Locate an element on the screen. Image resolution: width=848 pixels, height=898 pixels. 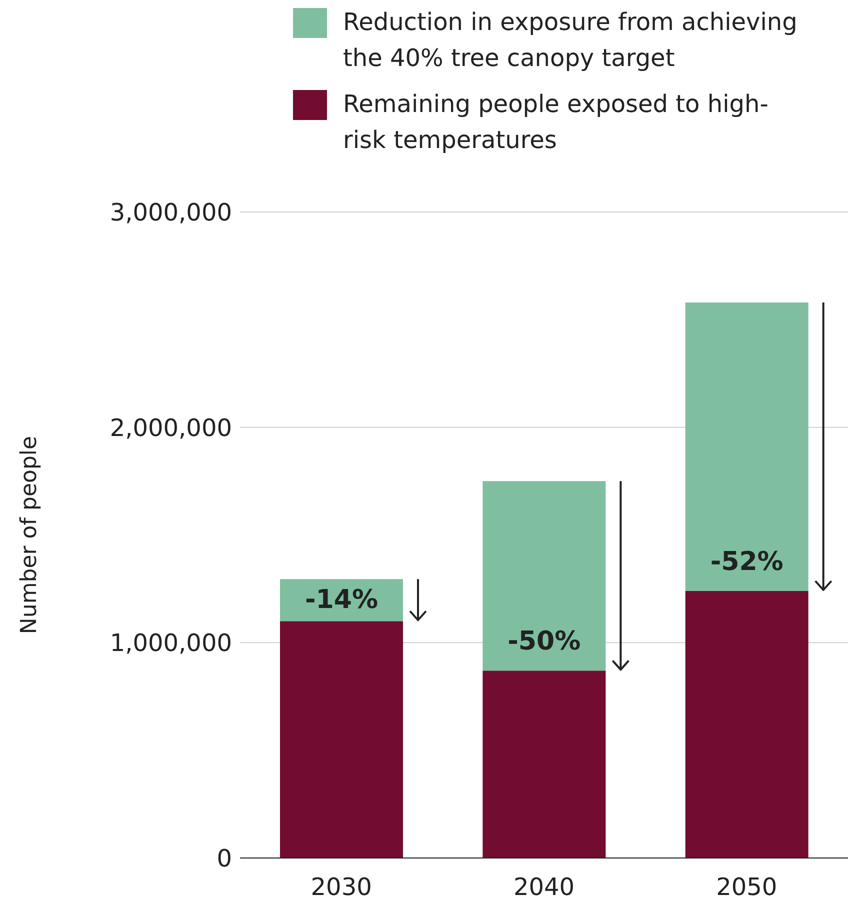
annotation: -52% is located at coordinates (747, 561).